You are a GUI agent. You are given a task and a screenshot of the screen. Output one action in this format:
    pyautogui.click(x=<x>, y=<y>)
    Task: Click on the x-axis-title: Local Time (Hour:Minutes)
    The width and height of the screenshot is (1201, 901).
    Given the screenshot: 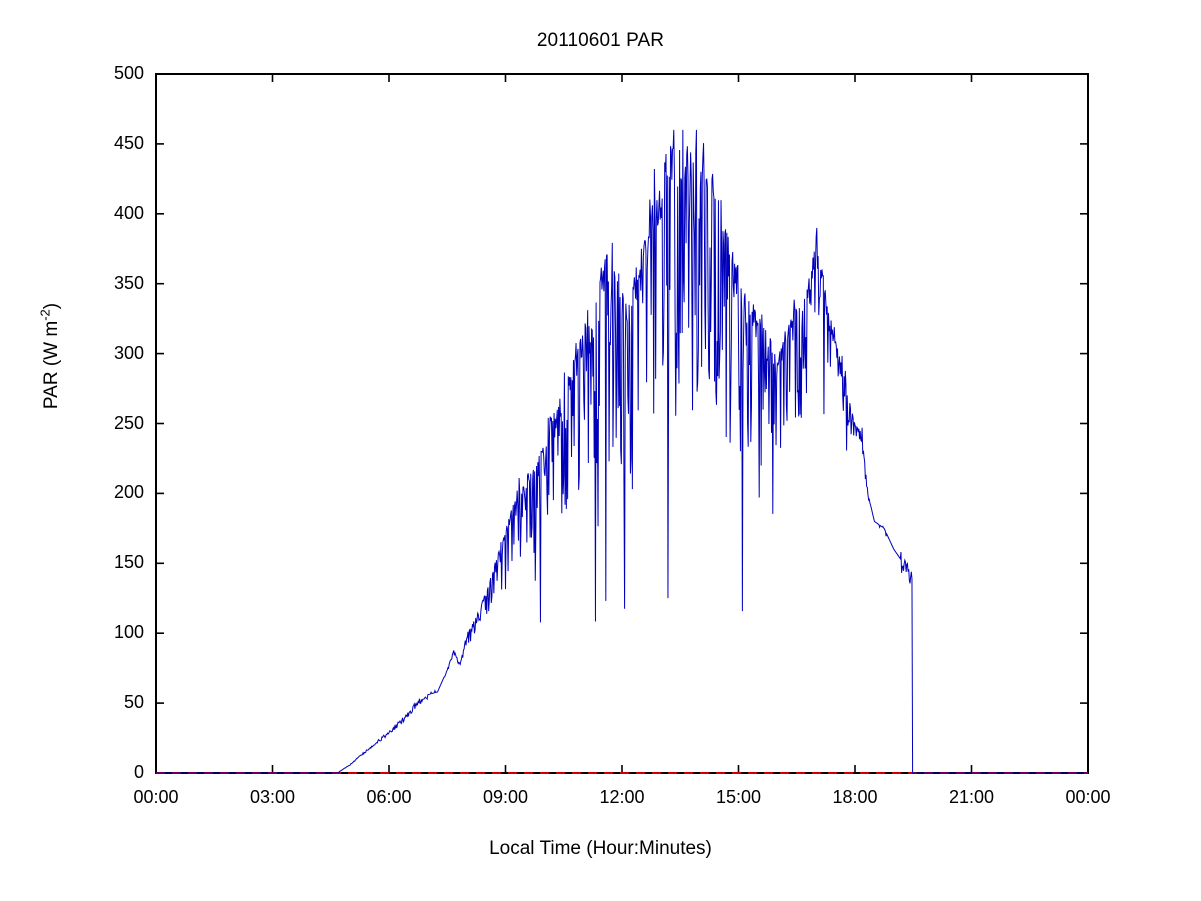 What is the action you would take?
    pyautogui.click(x=600, y=848)
    